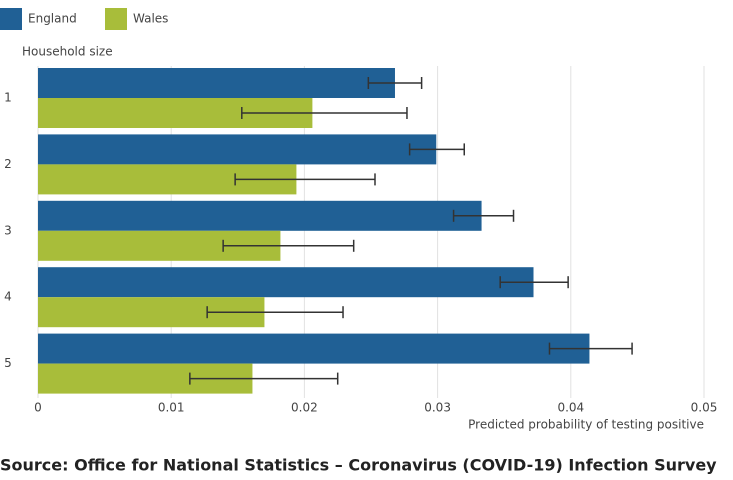 The height and width of the screenshot is (480, 733). Describe the element at coordinates (704, 408) in the screenshot. I see `x-tick-label: 0.05` at that location.